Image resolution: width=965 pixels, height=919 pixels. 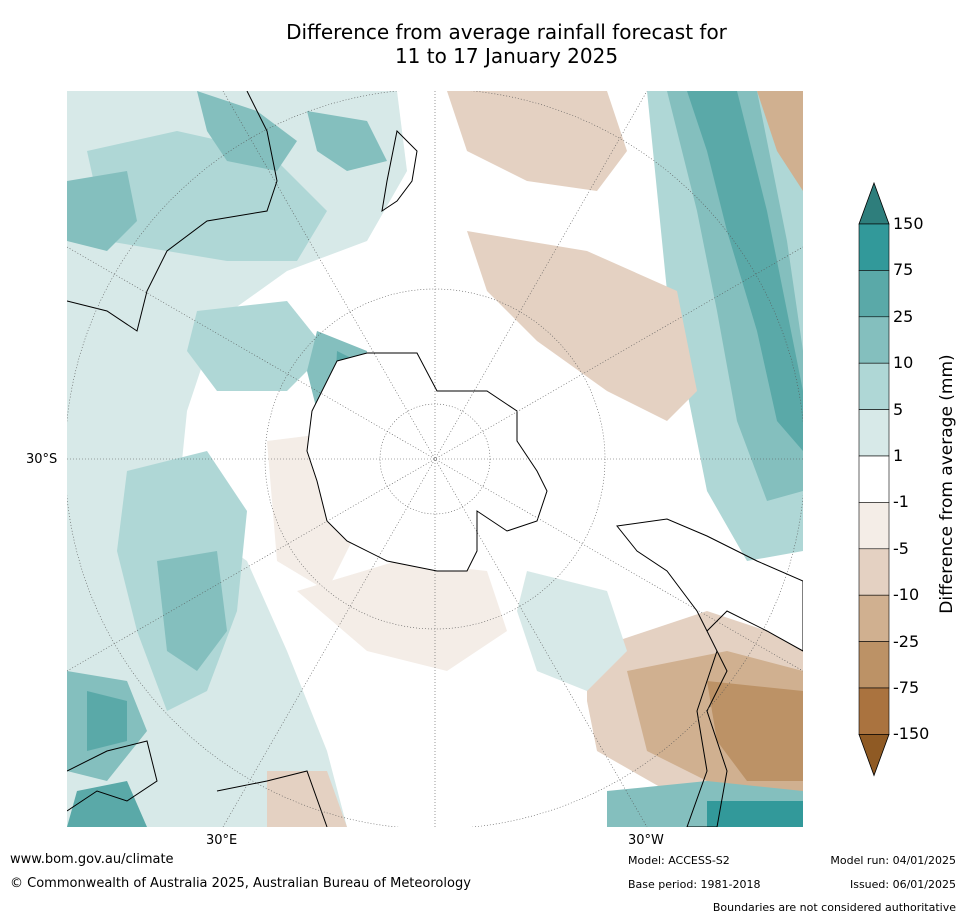 I want to click on title-line-2: 11 to 17 January 2025, so click(x=506, y=56).